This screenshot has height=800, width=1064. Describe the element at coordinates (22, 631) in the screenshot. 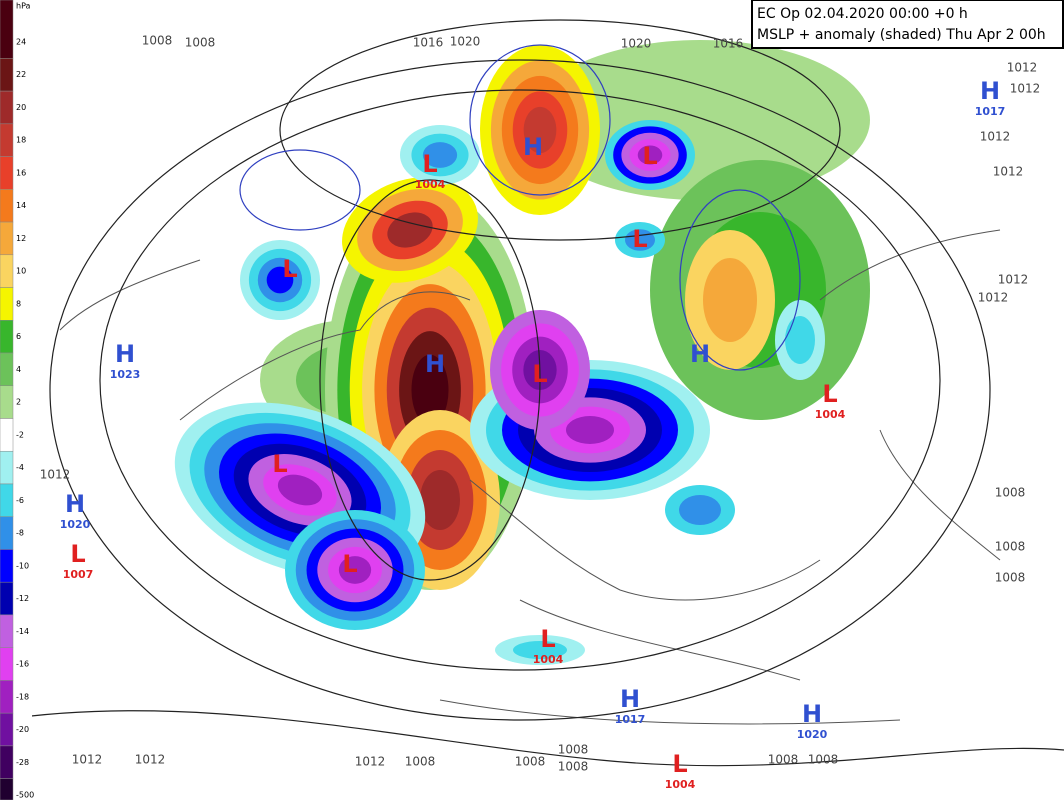

I see `colorbar-label: -14` at that location.